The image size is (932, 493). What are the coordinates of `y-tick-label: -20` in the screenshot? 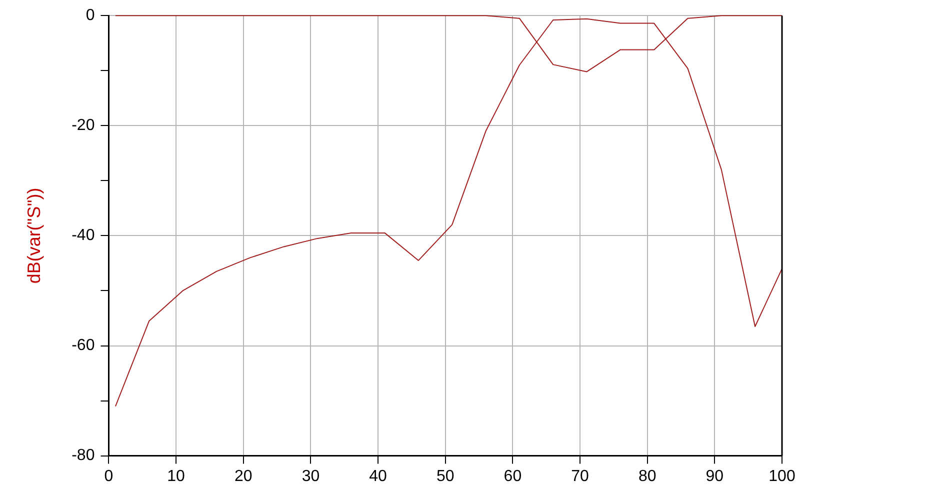 It's located at (83, 125).